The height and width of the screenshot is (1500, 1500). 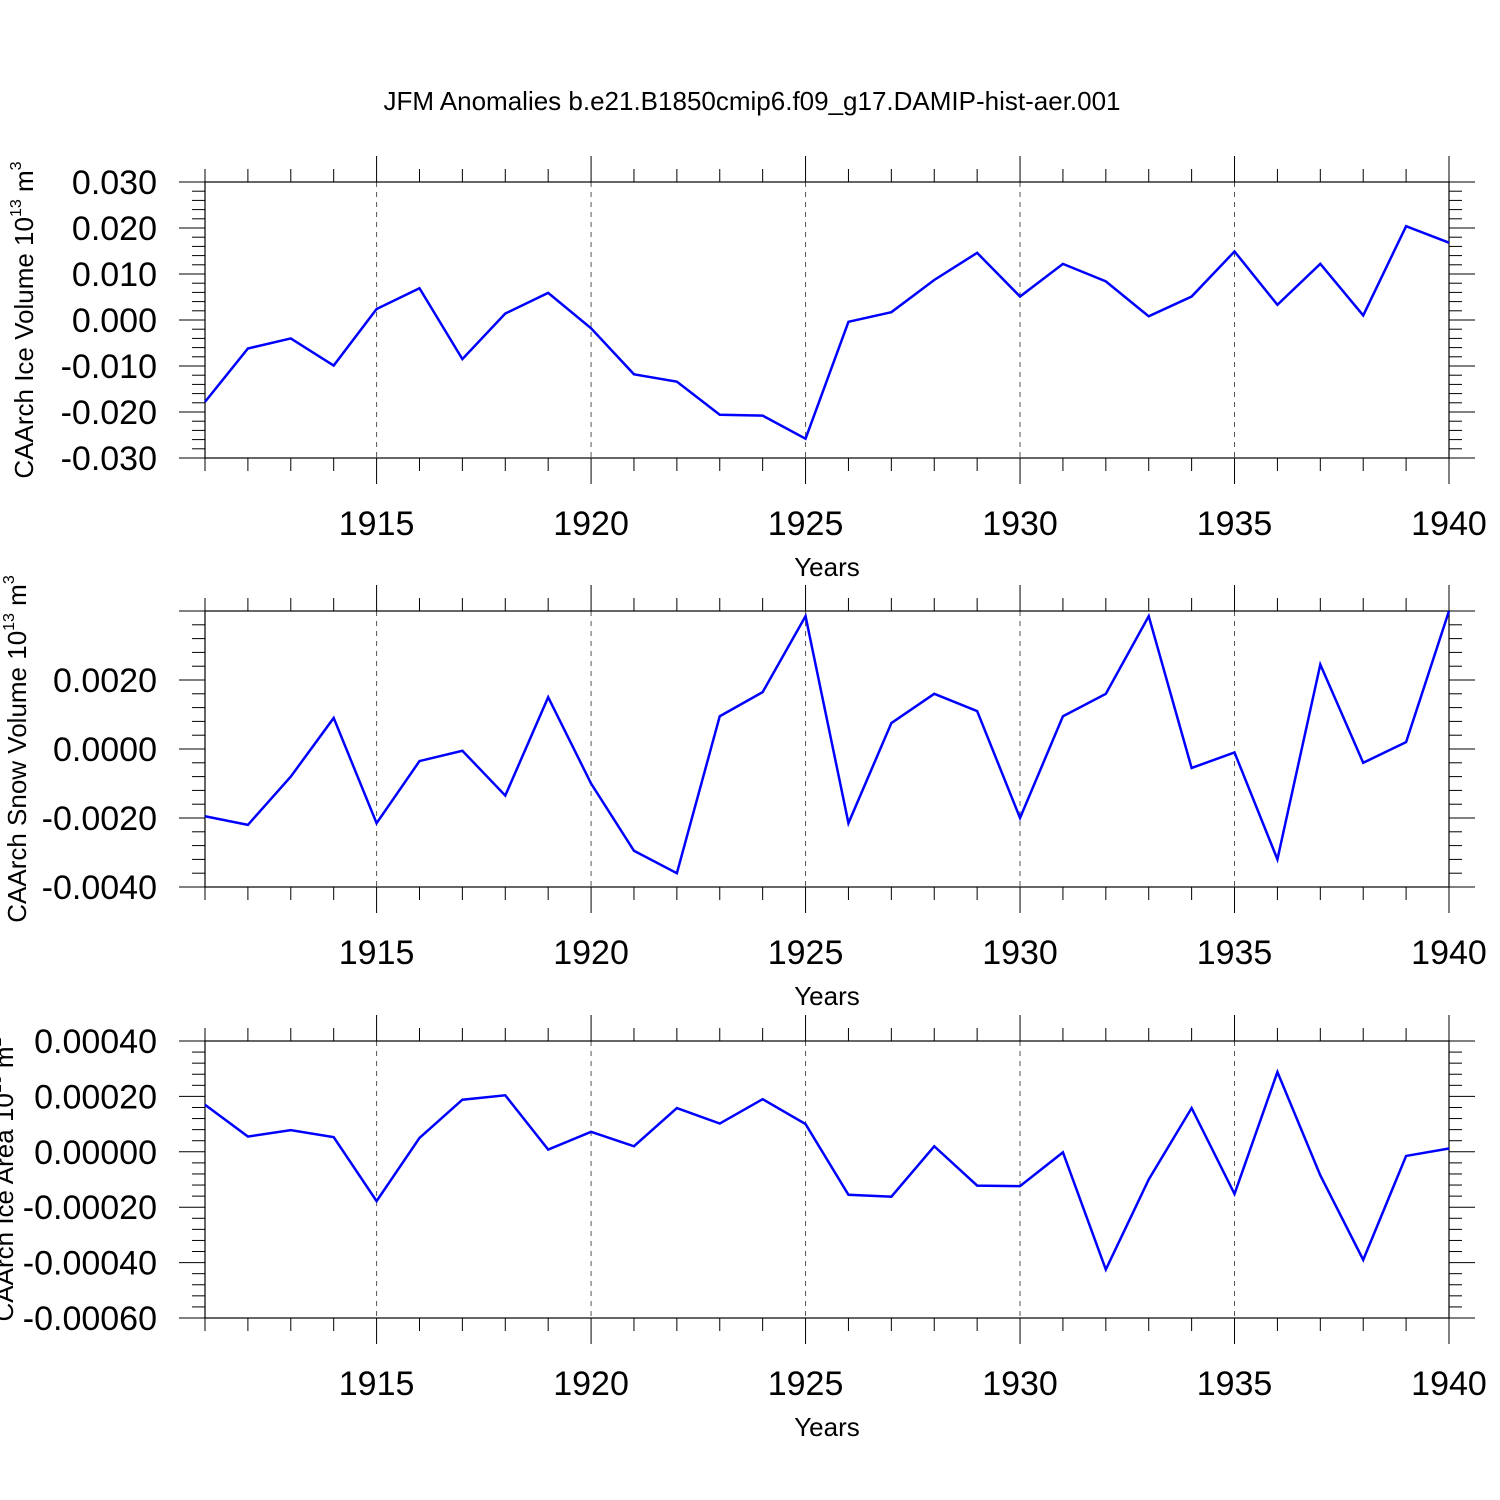 What do you see at coordinates (90, 1208) in the screenshot?
I see `y-tick-label: -0.00020` at bounding box center [90, 1208].